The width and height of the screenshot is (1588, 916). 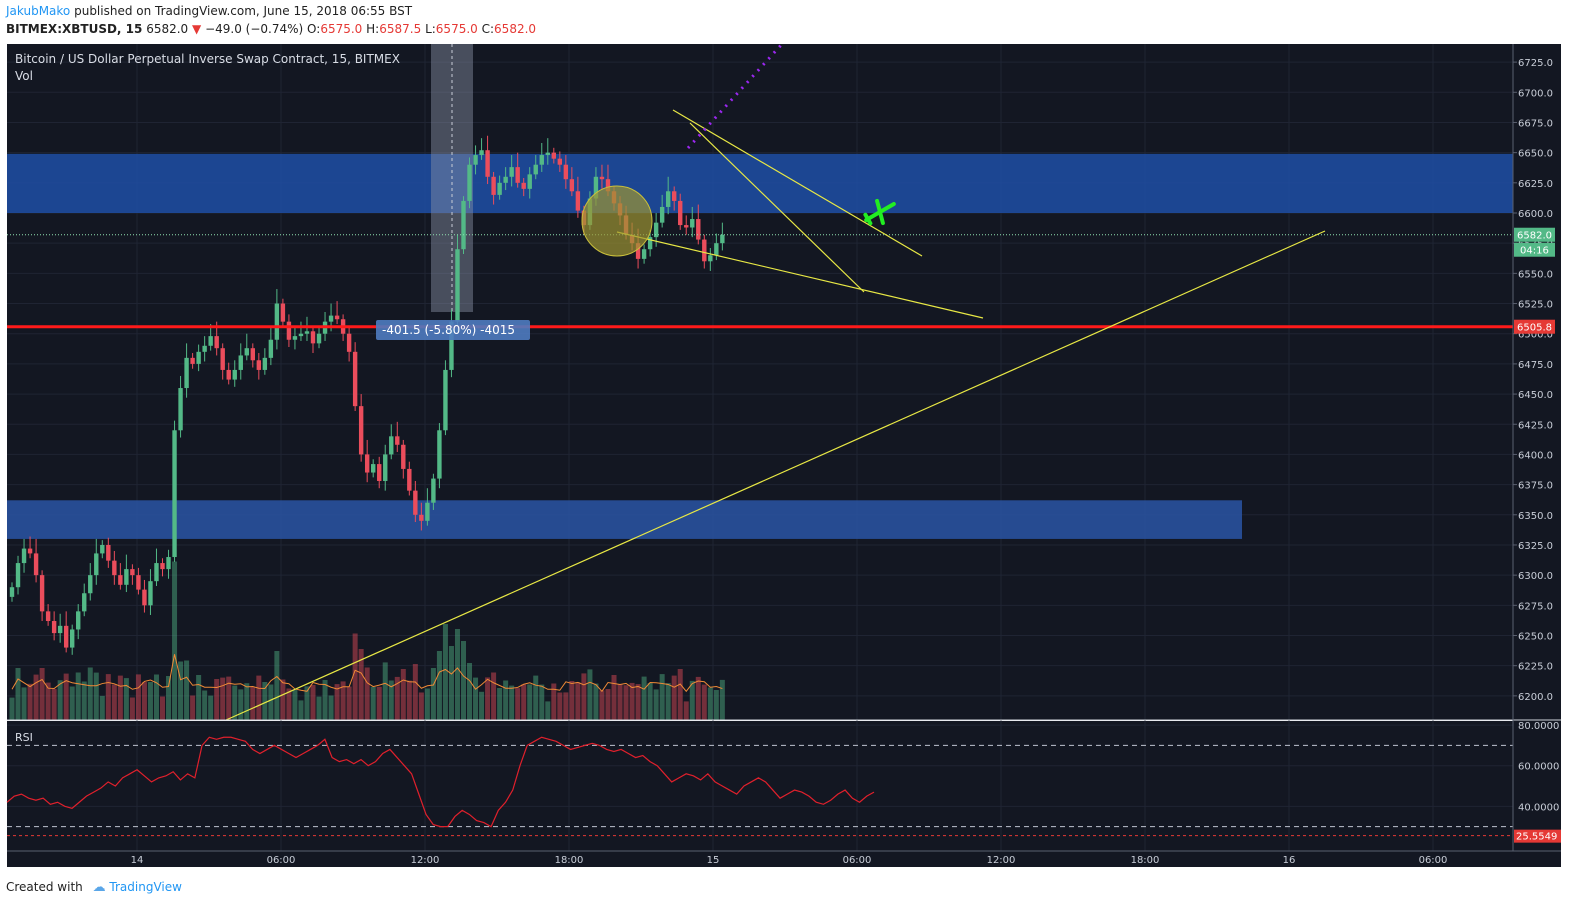 I want to click on time-axis, so click(x=784, y=859).